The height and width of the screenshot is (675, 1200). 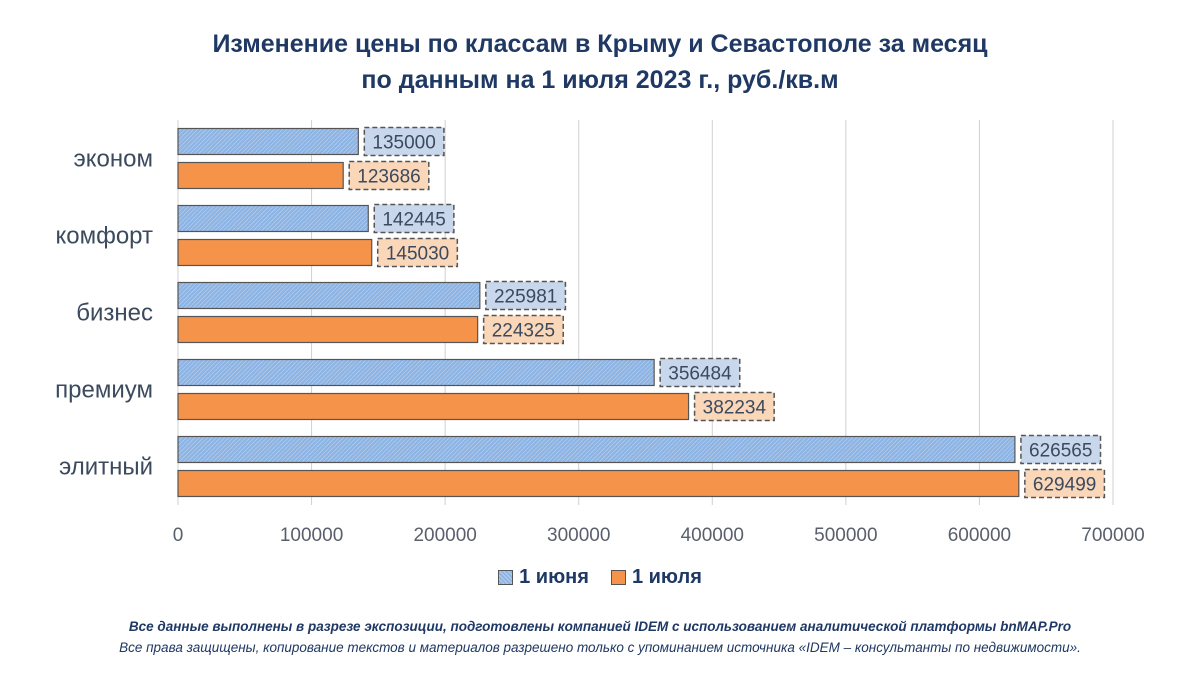 I want to click on data-label: 135000, so click(x=403, y=143).